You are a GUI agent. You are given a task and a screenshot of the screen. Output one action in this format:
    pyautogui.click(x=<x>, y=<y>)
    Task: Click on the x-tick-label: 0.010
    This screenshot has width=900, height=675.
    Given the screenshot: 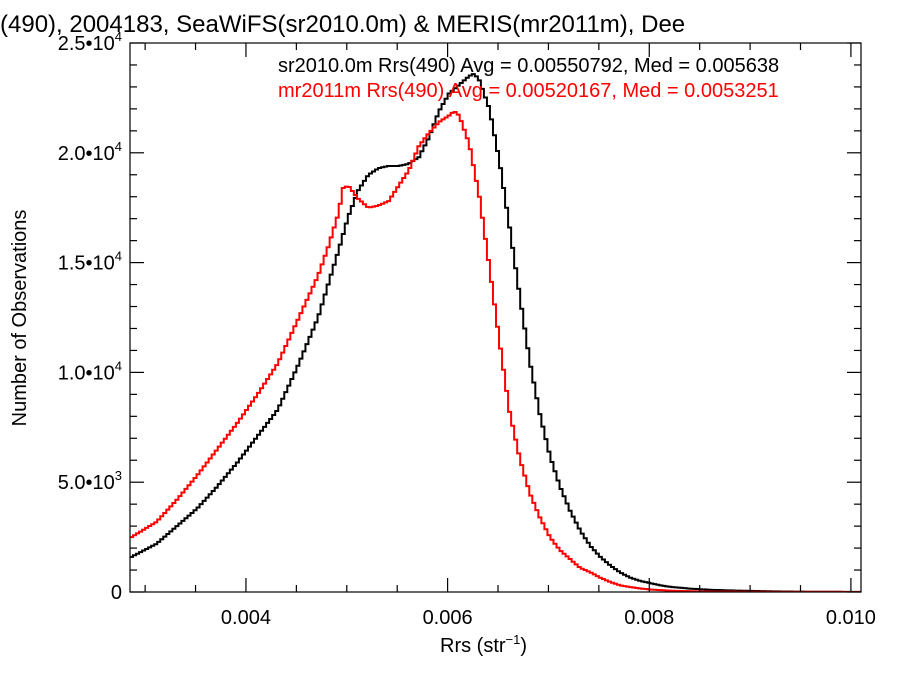 What is the action you would take?
    pyautogui.click(x=851, y=618)
    